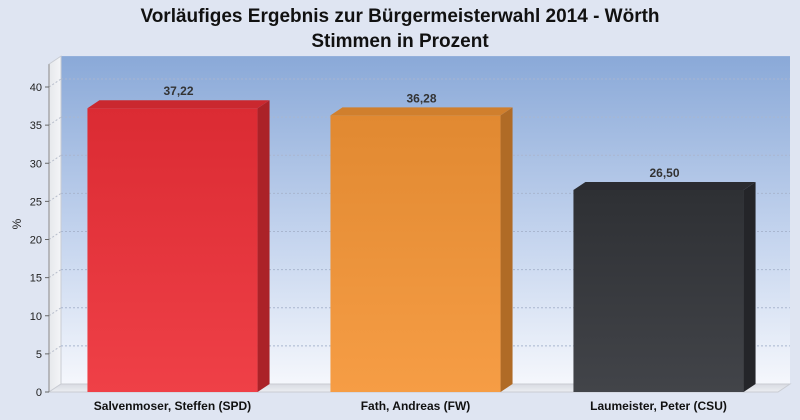  What do you see at coordinates (55, 224) in the screenshot?
I see `plot-side-wall` at bounding box center [55, 224].